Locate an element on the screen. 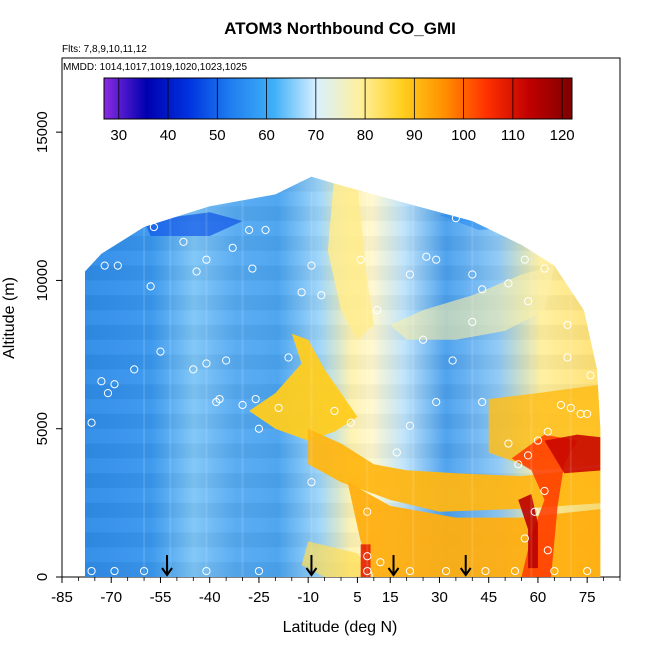 This screenshot has width=650, height=650. arrows is located at coordinates (316, 566).